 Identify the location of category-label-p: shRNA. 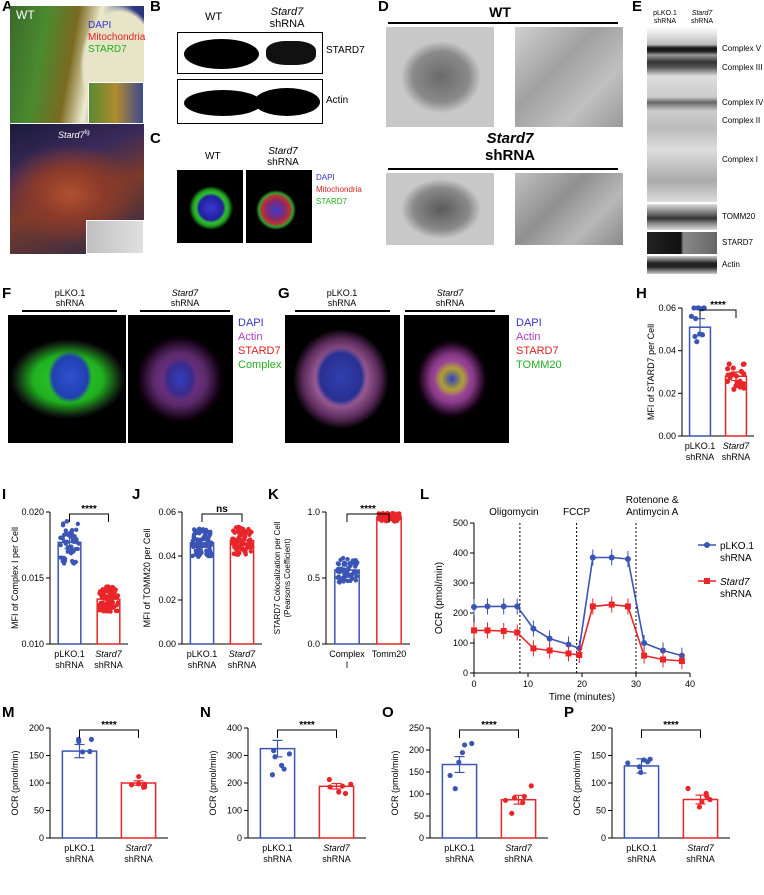
(641, 859).